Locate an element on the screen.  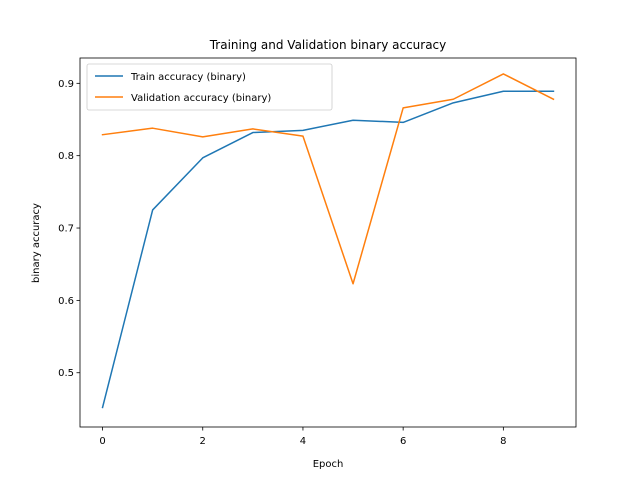
y-tick-label-0: 0.5 is located at coordinates (66, 373).